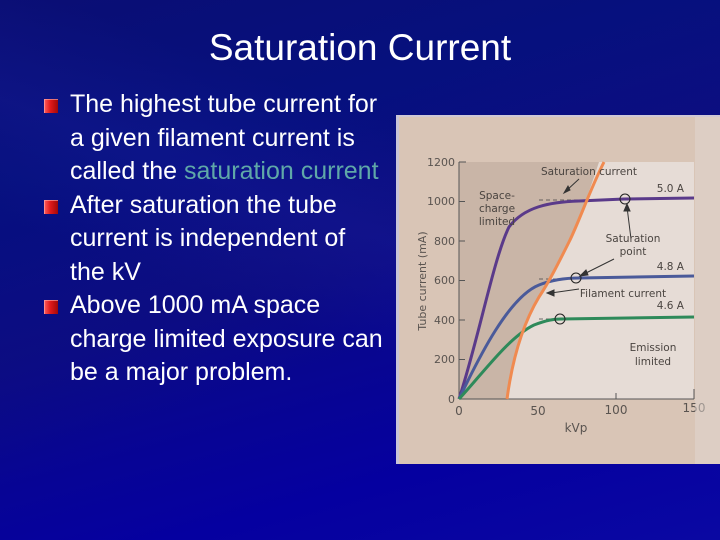 The image size is (720, 540). Describe the element at coordinates (671, 189) in the screenshot. I see `svg-text: 5.0 A` at that location.